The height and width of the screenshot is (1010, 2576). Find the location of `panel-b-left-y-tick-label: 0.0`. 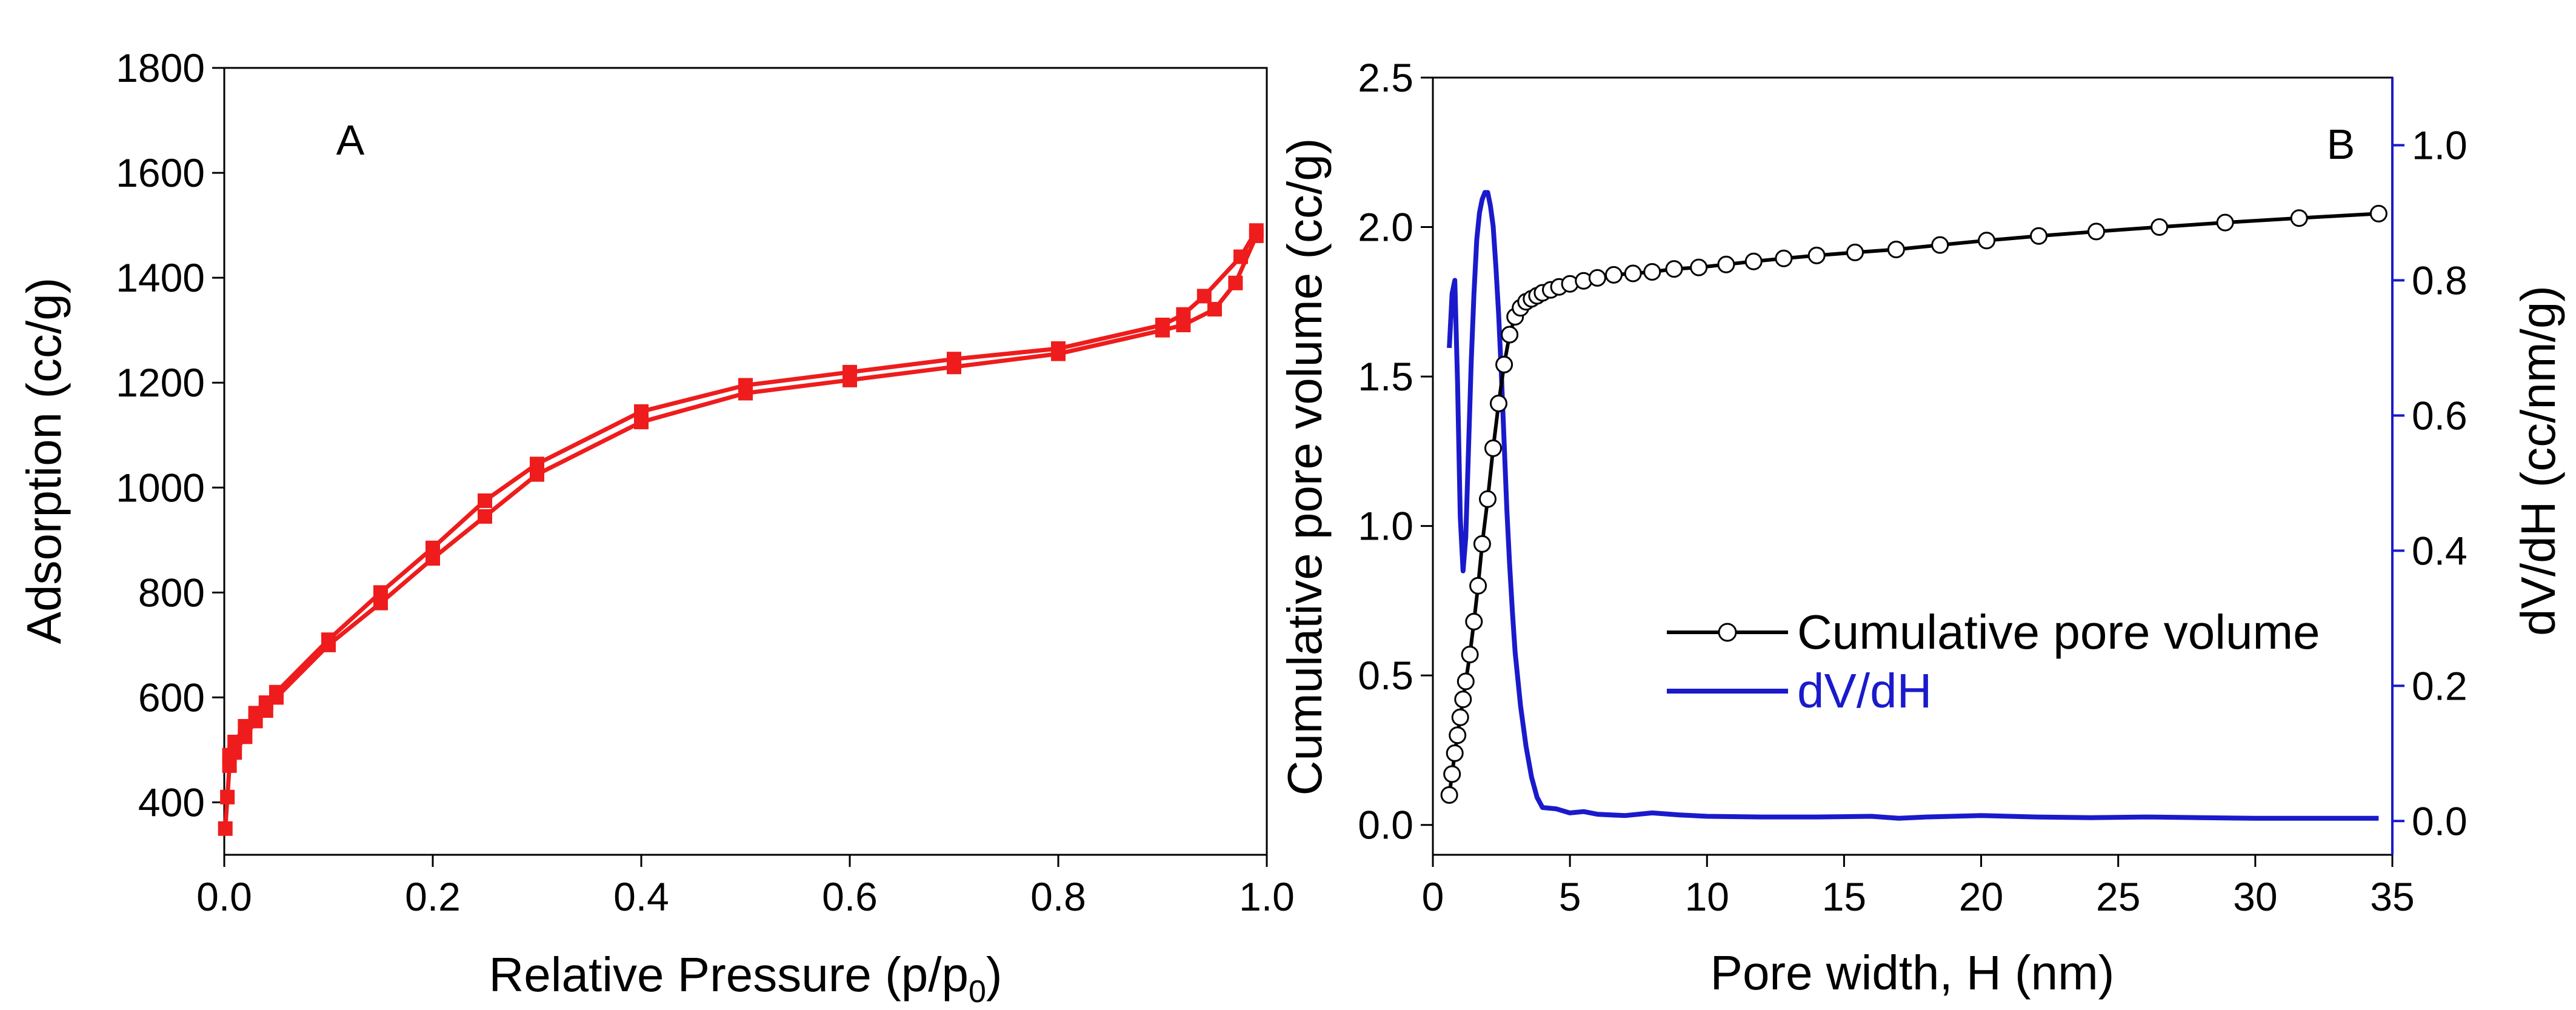

panel-b-left-y-tick-label: 0.0 is located at coordinates (1385, 825).